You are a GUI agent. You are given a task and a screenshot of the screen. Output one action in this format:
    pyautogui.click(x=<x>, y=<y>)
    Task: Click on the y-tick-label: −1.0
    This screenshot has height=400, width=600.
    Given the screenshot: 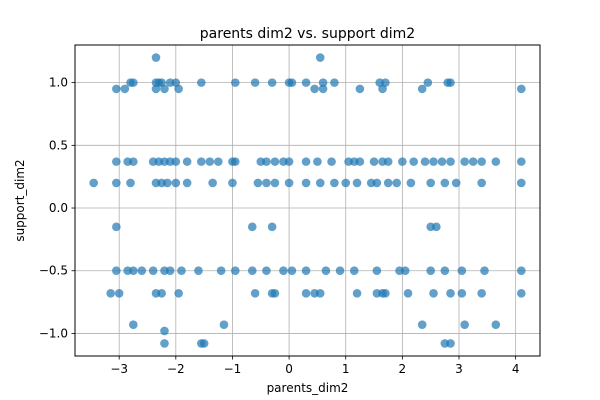 What is the action you would take?
    pyautogui.click(x=53, y=333)
    